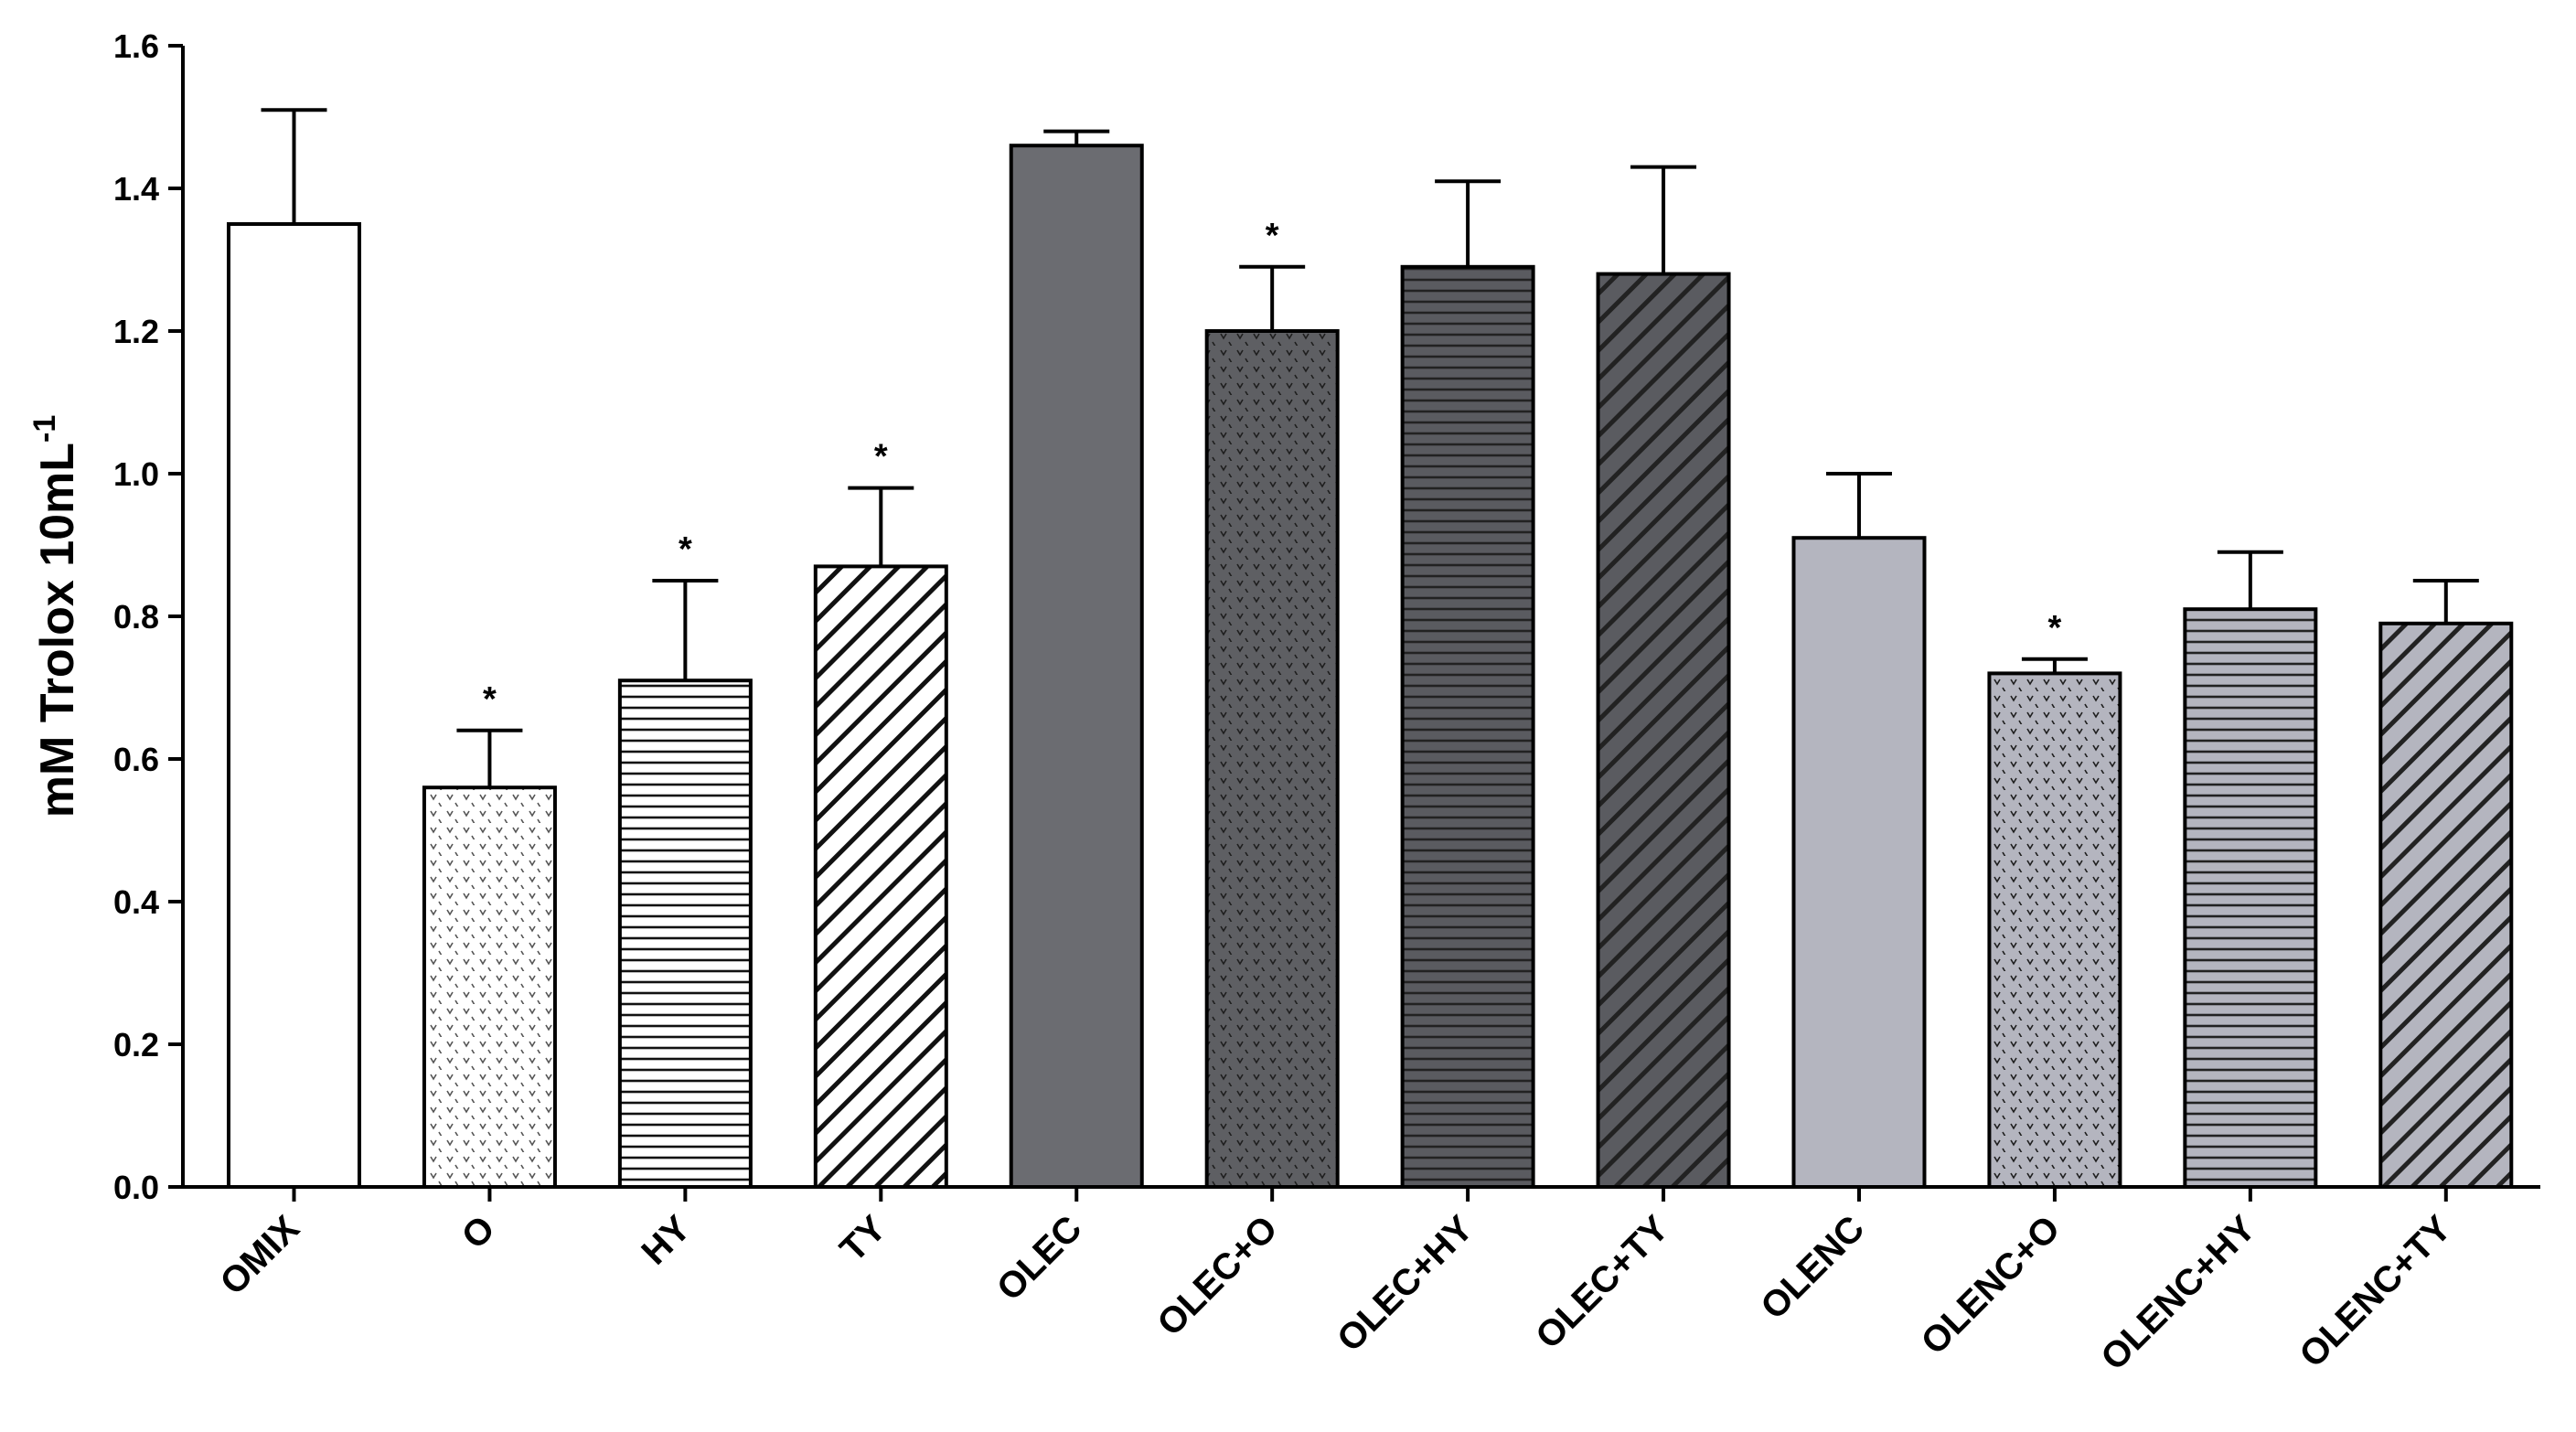 The image size is (2576, 1432). I want to click on y-tick-label: 1.6, so click(136, 46).